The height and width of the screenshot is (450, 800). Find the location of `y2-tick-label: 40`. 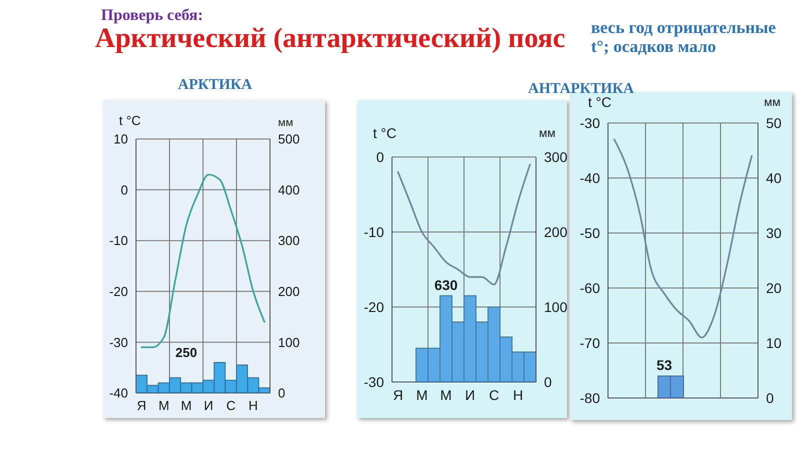

y2-tick-label: 40 is located at coordinates (774, 178).